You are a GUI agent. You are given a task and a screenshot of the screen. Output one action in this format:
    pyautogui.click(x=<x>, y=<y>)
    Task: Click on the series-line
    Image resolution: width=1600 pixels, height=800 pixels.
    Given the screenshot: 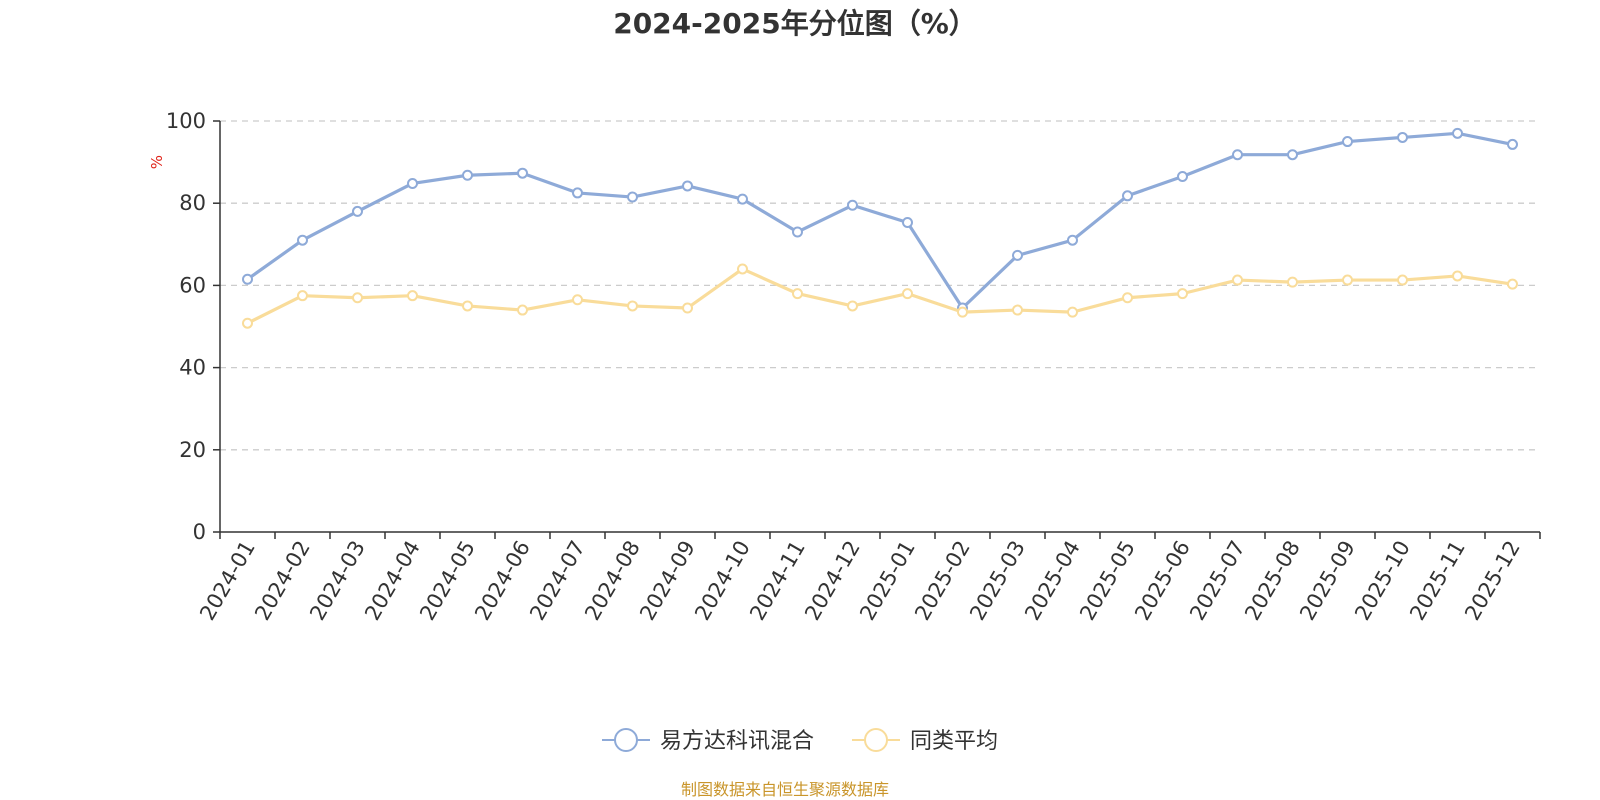 What is the action you would take?
    pyautogui.click(x=879, y=296)
    